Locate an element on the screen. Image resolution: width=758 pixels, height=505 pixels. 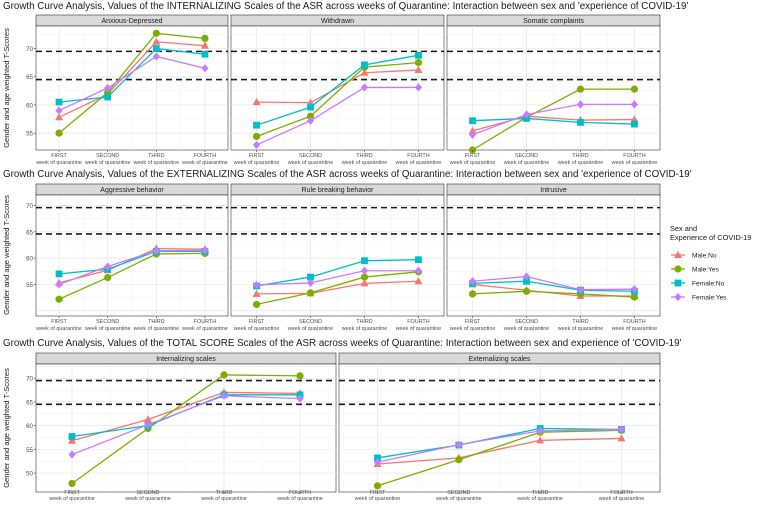
panel-title: Rule breaking behavior is located at coordinates (338, 190).